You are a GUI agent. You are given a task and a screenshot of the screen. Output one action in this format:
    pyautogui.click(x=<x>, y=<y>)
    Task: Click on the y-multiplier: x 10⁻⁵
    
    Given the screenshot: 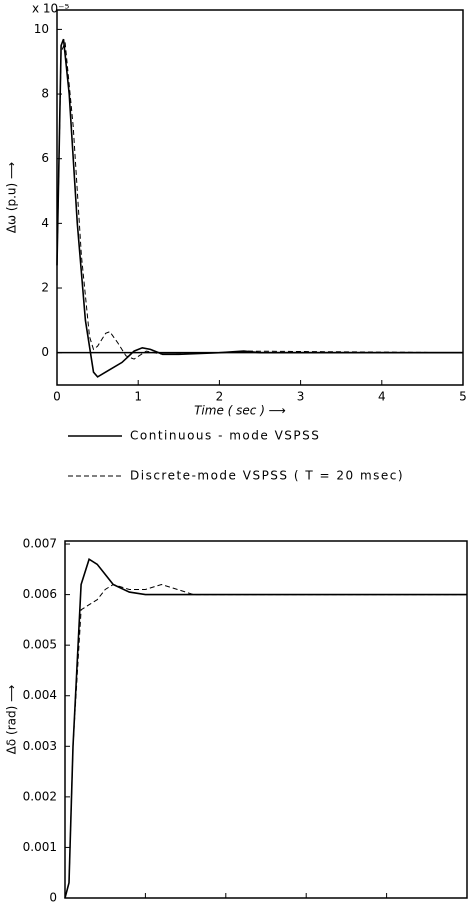 What is the action you would take?
    pyautogui.click(x=51, y=9)
    